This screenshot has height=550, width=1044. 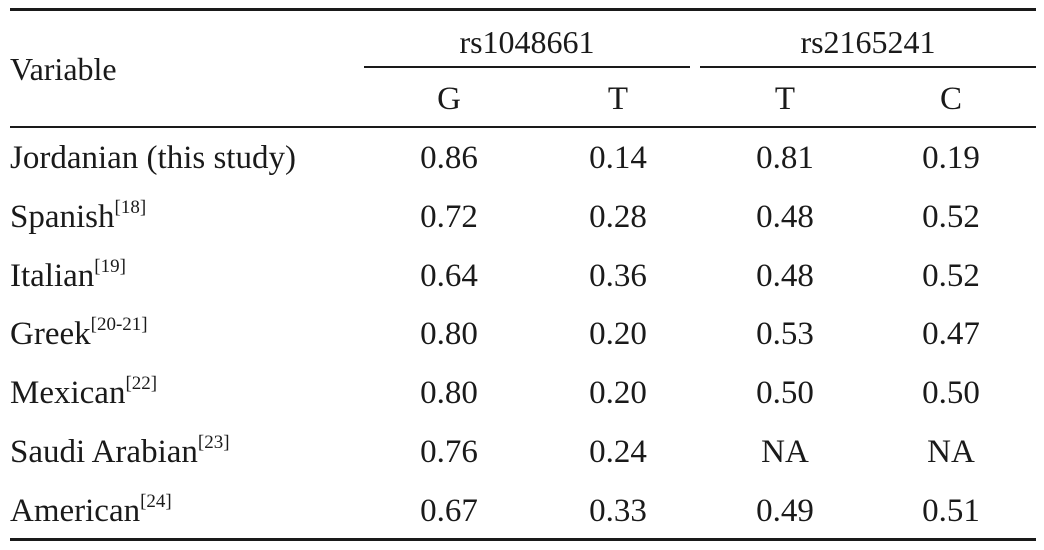 I want to click on frequency-cell: 0.19, so click(x=951, y=158).